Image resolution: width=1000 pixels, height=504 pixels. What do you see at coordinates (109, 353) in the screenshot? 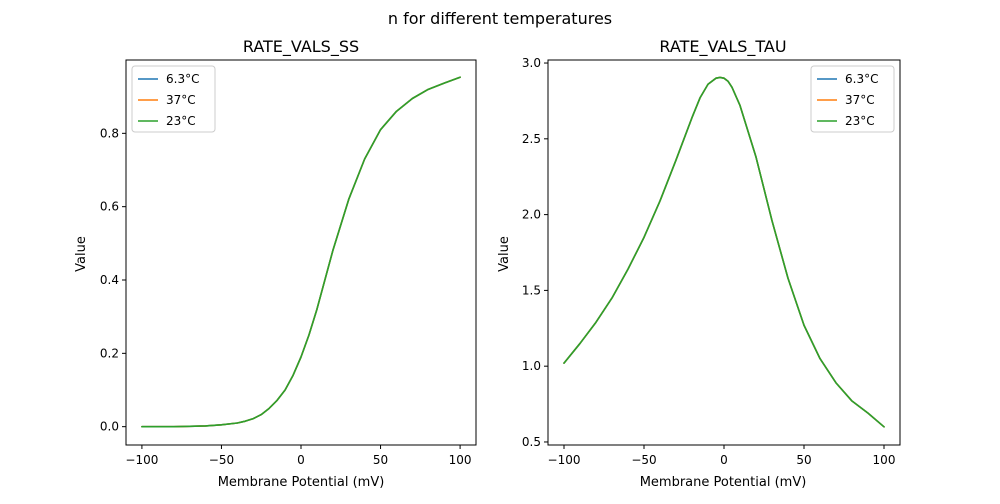
I see `y-tick-label: 0.2` at bounding box center [109, 353].